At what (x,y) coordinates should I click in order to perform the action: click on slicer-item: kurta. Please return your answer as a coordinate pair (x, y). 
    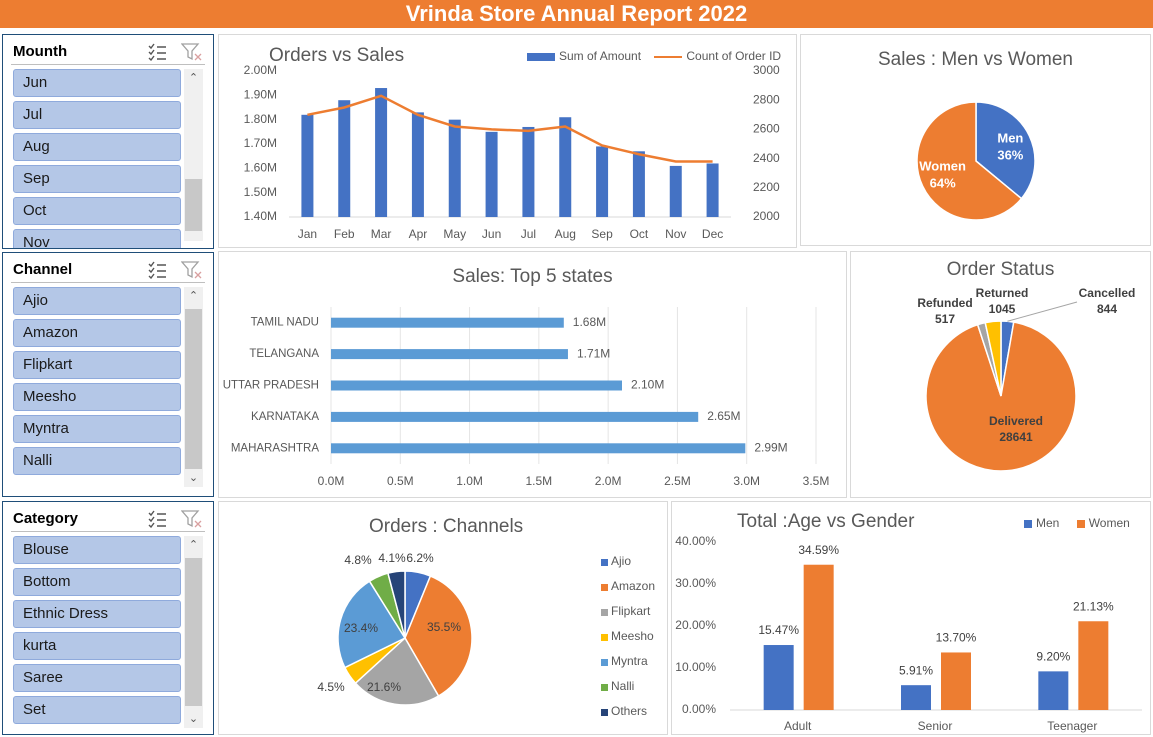
    Looking at the image, I should click on (97, 646).